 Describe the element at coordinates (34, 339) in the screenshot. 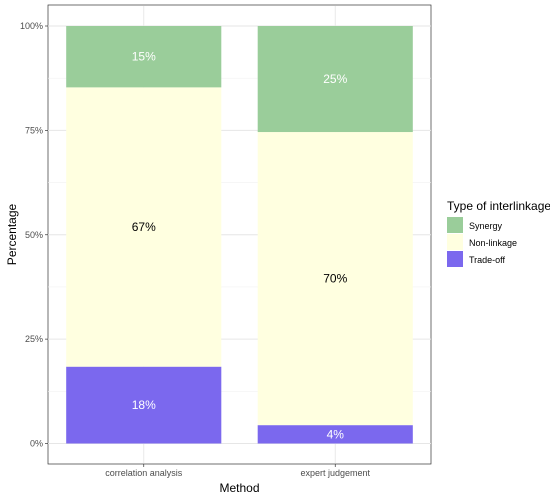

I see `y-tick-label: 25%` at that location.